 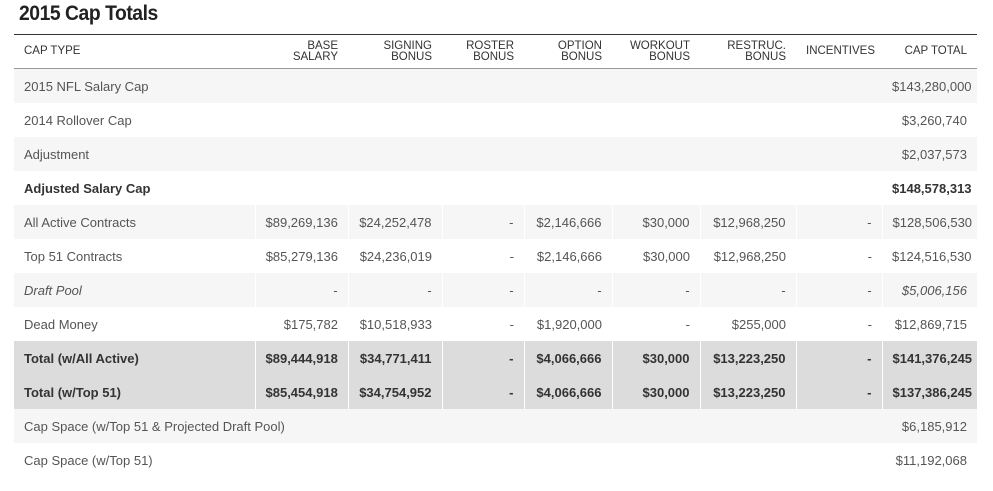 I want to click on header-roster-bonus: ROSTER BONUS, so click(x=483, y=52).